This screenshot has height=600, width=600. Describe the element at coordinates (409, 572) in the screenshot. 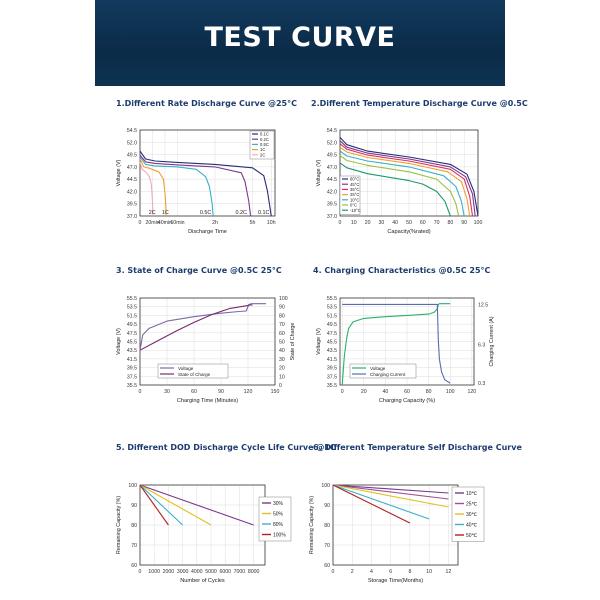

I see `x-tick-label: 8` at that location.